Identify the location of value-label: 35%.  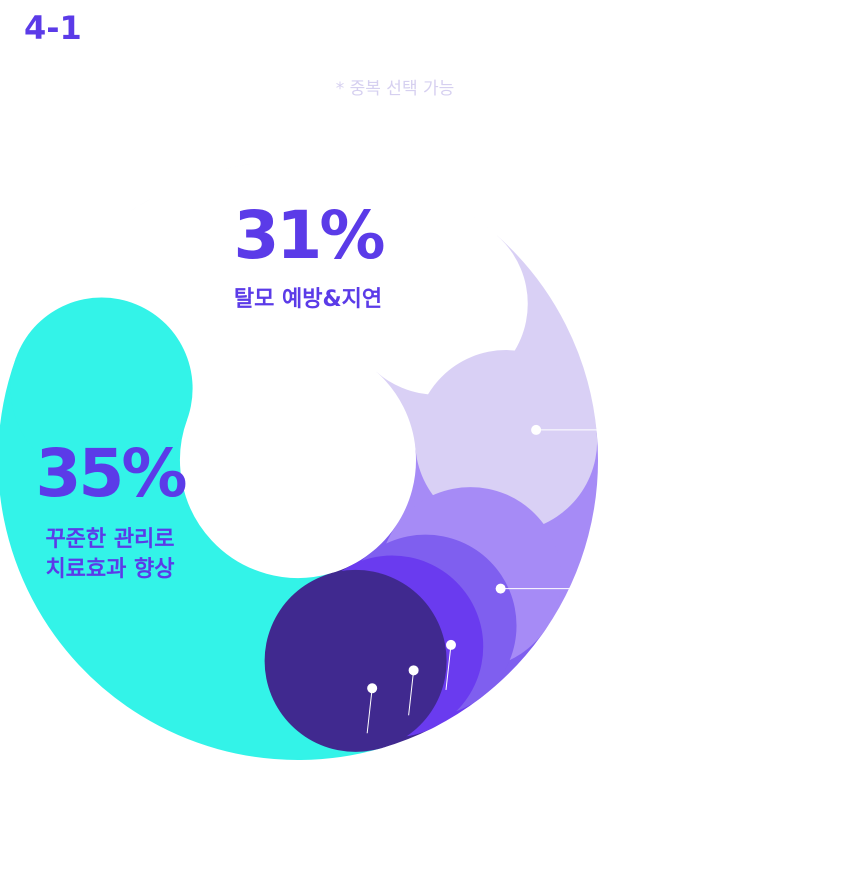
(111, 473).